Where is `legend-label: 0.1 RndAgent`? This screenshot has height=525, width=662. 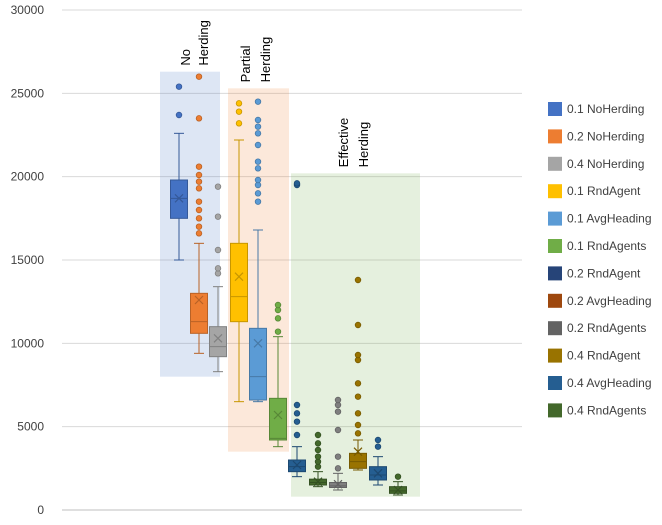
legend-label: 0.1 RndAgent is located at coordinates (604, 191).